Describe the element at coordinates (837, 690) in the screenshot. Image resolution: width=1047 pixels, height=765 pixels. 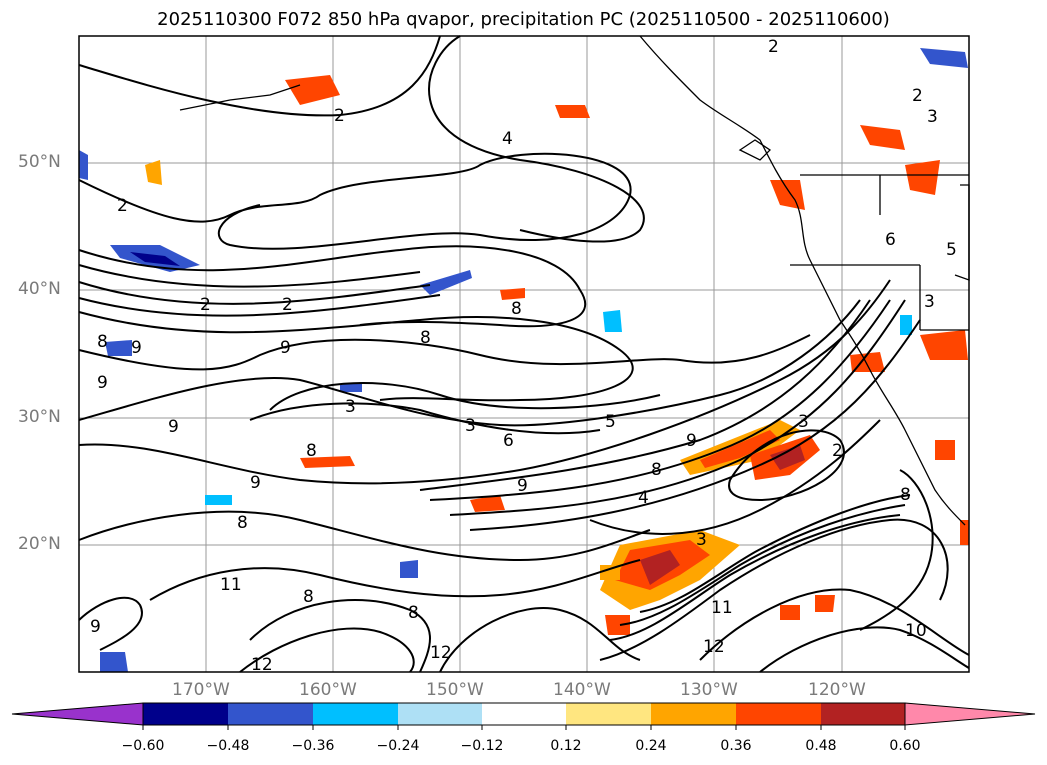
I see `lon-label-120w: 120°W` at that location.